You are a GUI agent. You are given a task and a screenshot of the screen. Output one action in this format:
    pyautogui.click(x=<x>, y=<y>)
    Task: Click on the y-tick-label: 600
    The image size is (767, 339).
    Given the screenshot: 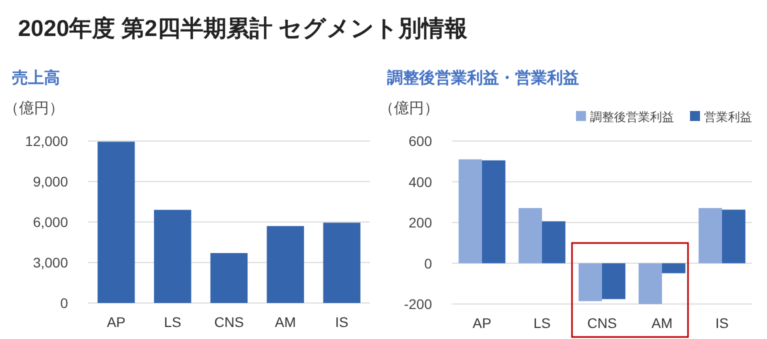 What is the action you would take?
    pyautogui.click(x=420, y=141)
    